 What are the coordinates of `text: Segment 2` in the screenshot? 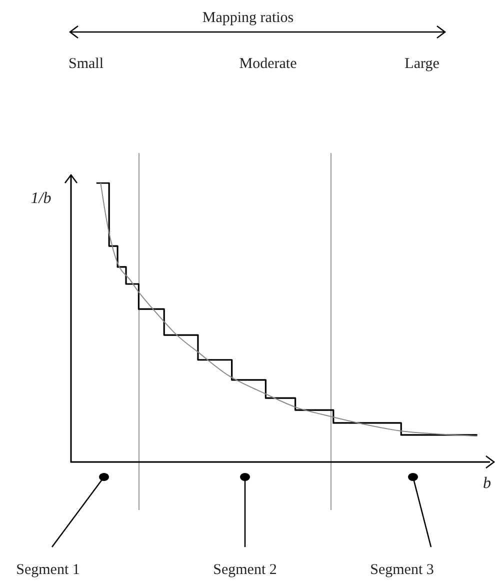 It's located at (245, 570).